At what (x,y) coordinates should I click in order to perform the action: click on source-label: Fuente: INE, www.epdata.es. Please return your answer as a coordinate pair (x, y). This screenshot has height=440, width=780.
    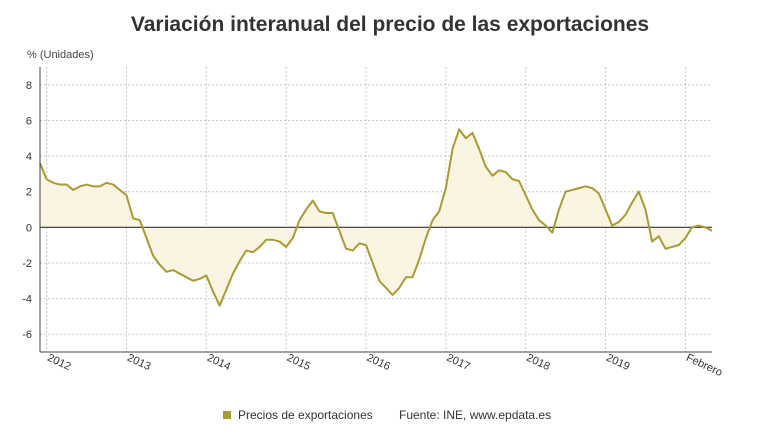
    Looking at the image, I should click on (475, 415).